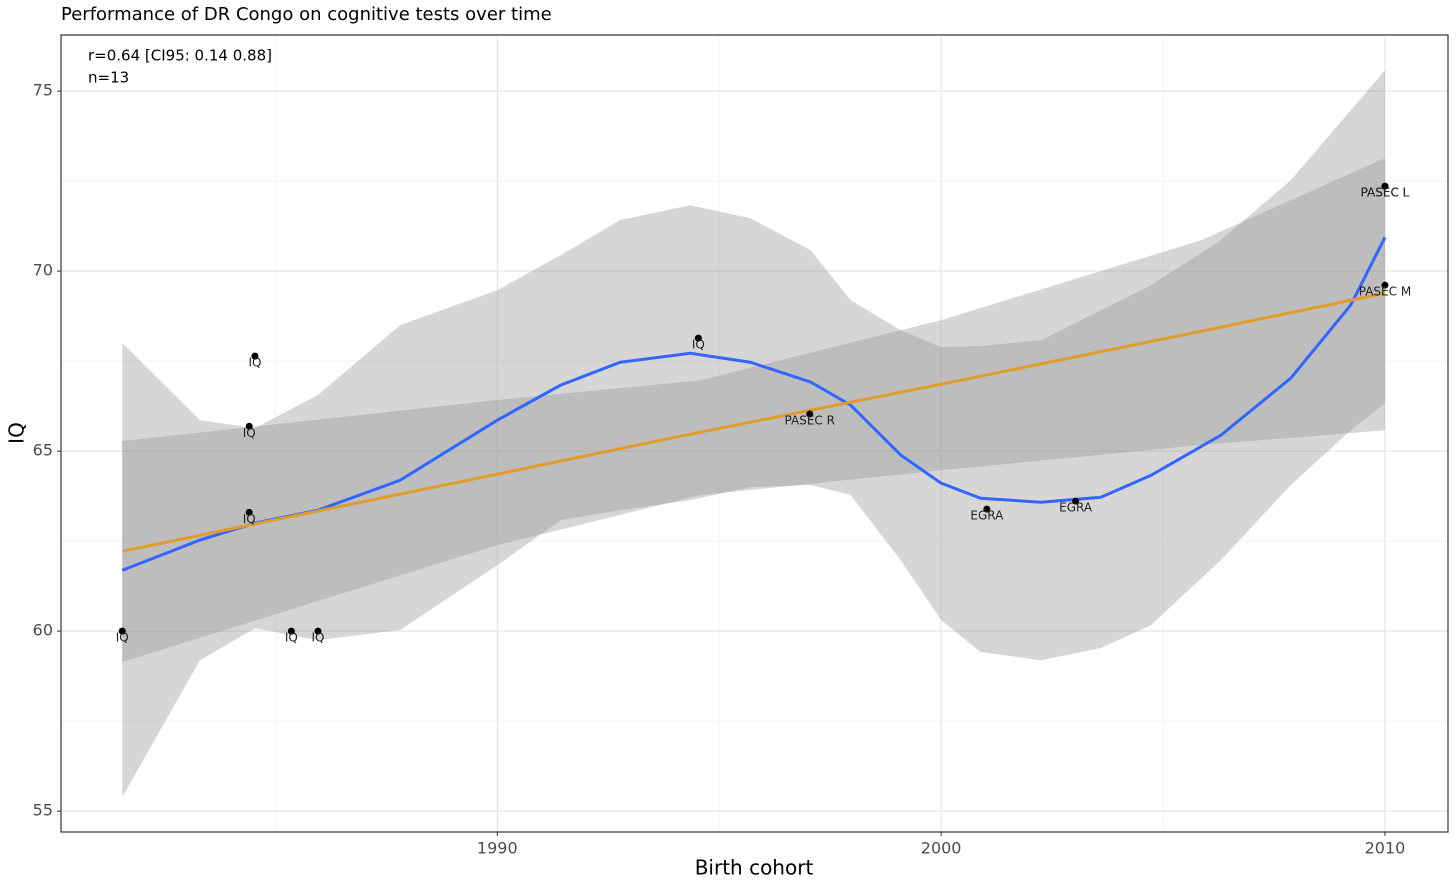 Image resolution: width=1456 pixels, height=888 pixels. What do you see at coordinates (497, 848) in the screenshot?
I see `x-tick-label: 1990` at bounding box center [497, 848].